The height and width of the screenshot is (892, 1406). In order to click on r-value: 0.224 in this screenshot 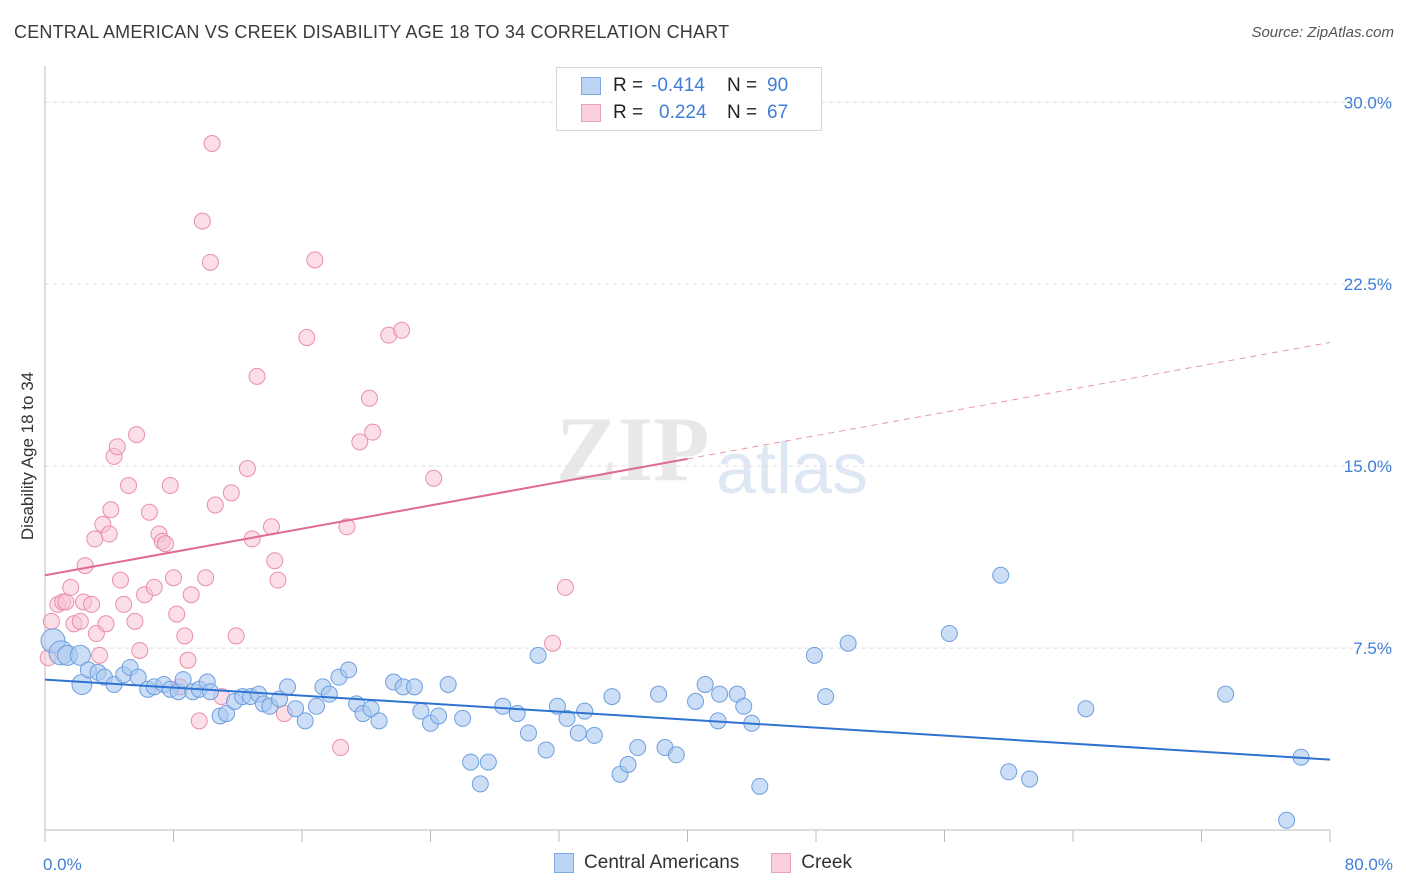, I will do `click(683, 112)`.